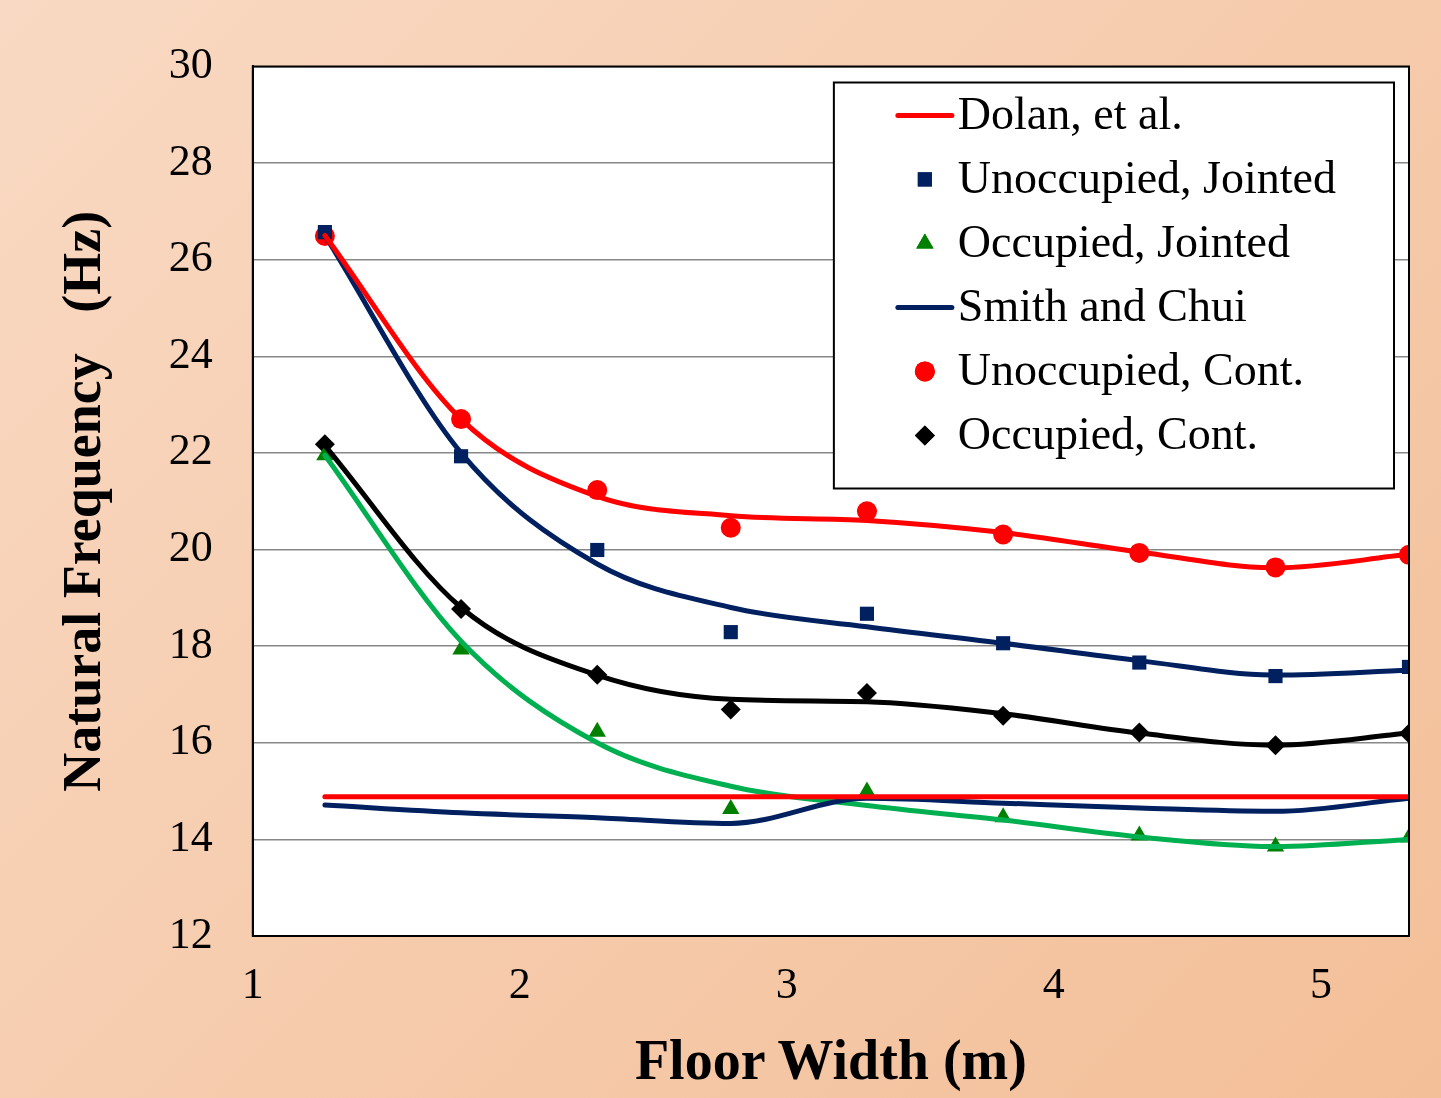 This screenshot has height=1098, width=1441. I want to click on x-tick-label: 3, so click(786, 983).